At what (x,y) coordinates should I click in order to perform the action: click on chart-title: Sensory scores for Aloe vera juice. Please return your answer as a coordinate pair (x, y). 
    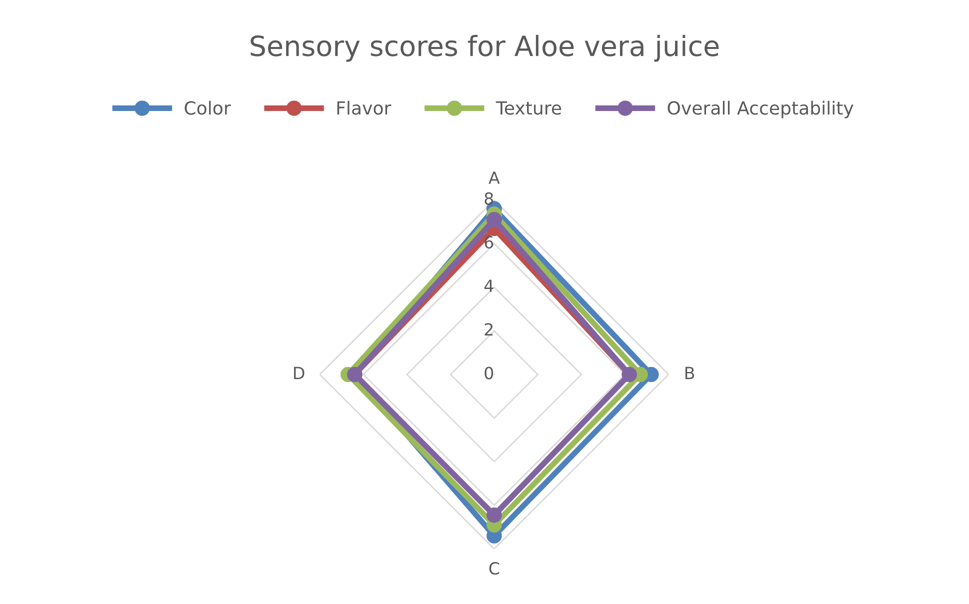
    Looking at the image, I should click on (484, 48).